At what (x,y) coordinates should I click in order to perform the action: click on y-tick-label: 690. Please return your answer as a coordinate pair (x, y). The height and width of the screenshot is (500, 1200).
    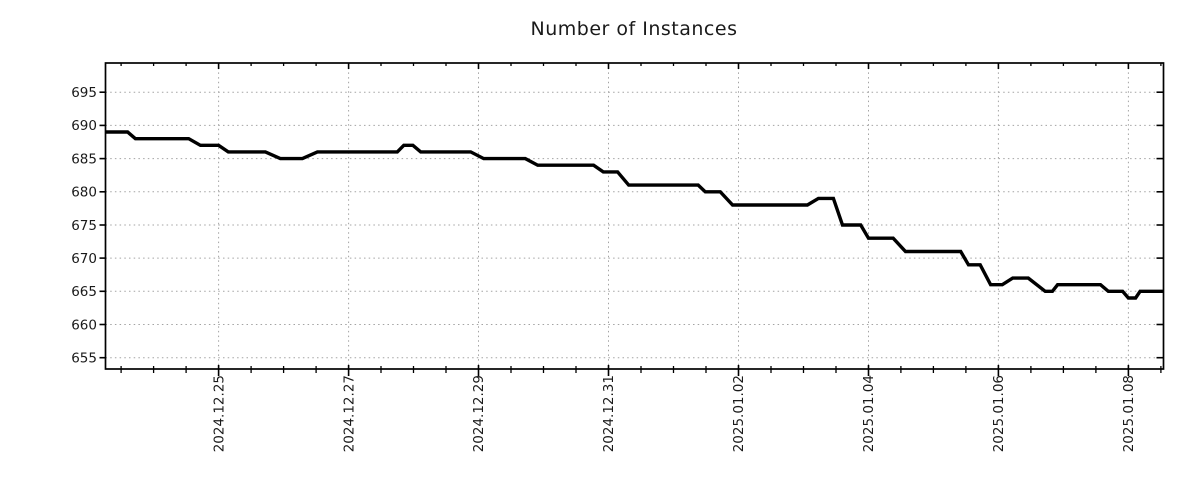
    Looking at the image, I should click on (84, 126).